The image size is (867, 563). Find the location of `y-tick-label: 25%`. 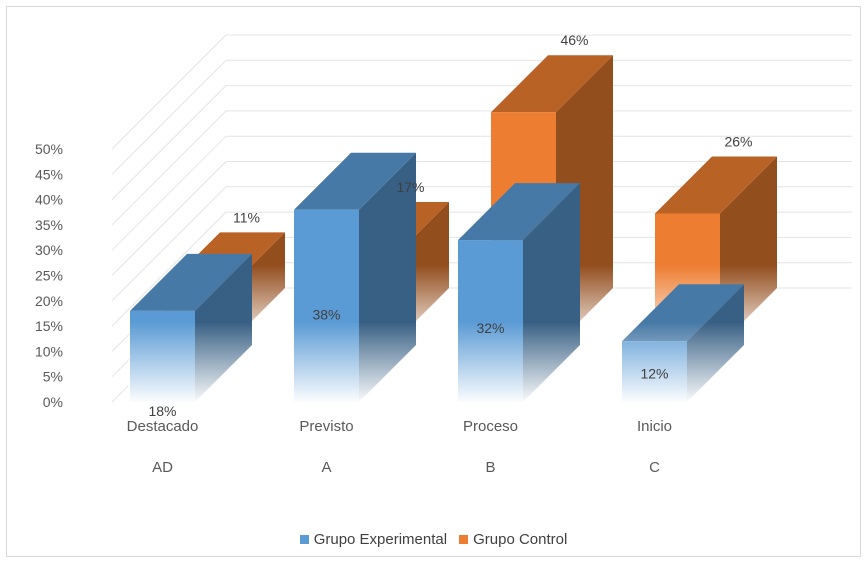

y-tick-label: 25% is located at coordinates (49, 276).